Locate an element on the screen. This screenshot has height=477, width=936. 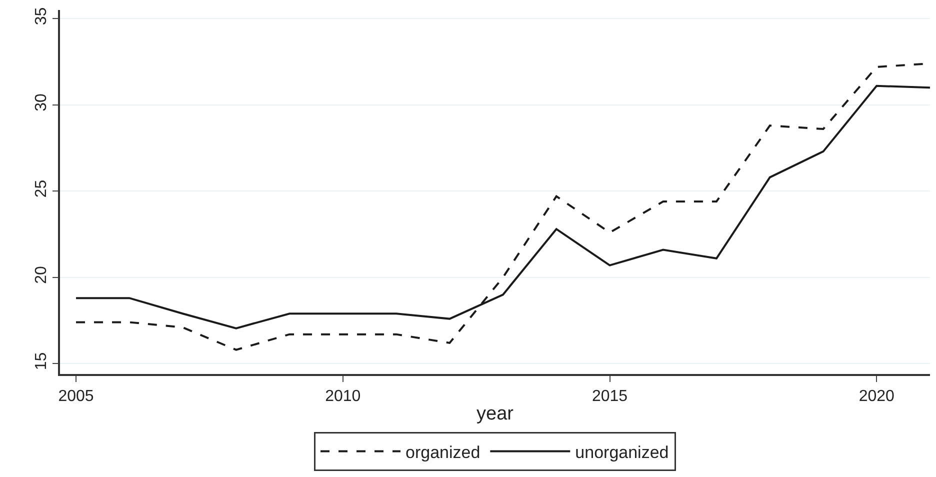
y-tick-label: 20 is located at coordinates (41, 275).